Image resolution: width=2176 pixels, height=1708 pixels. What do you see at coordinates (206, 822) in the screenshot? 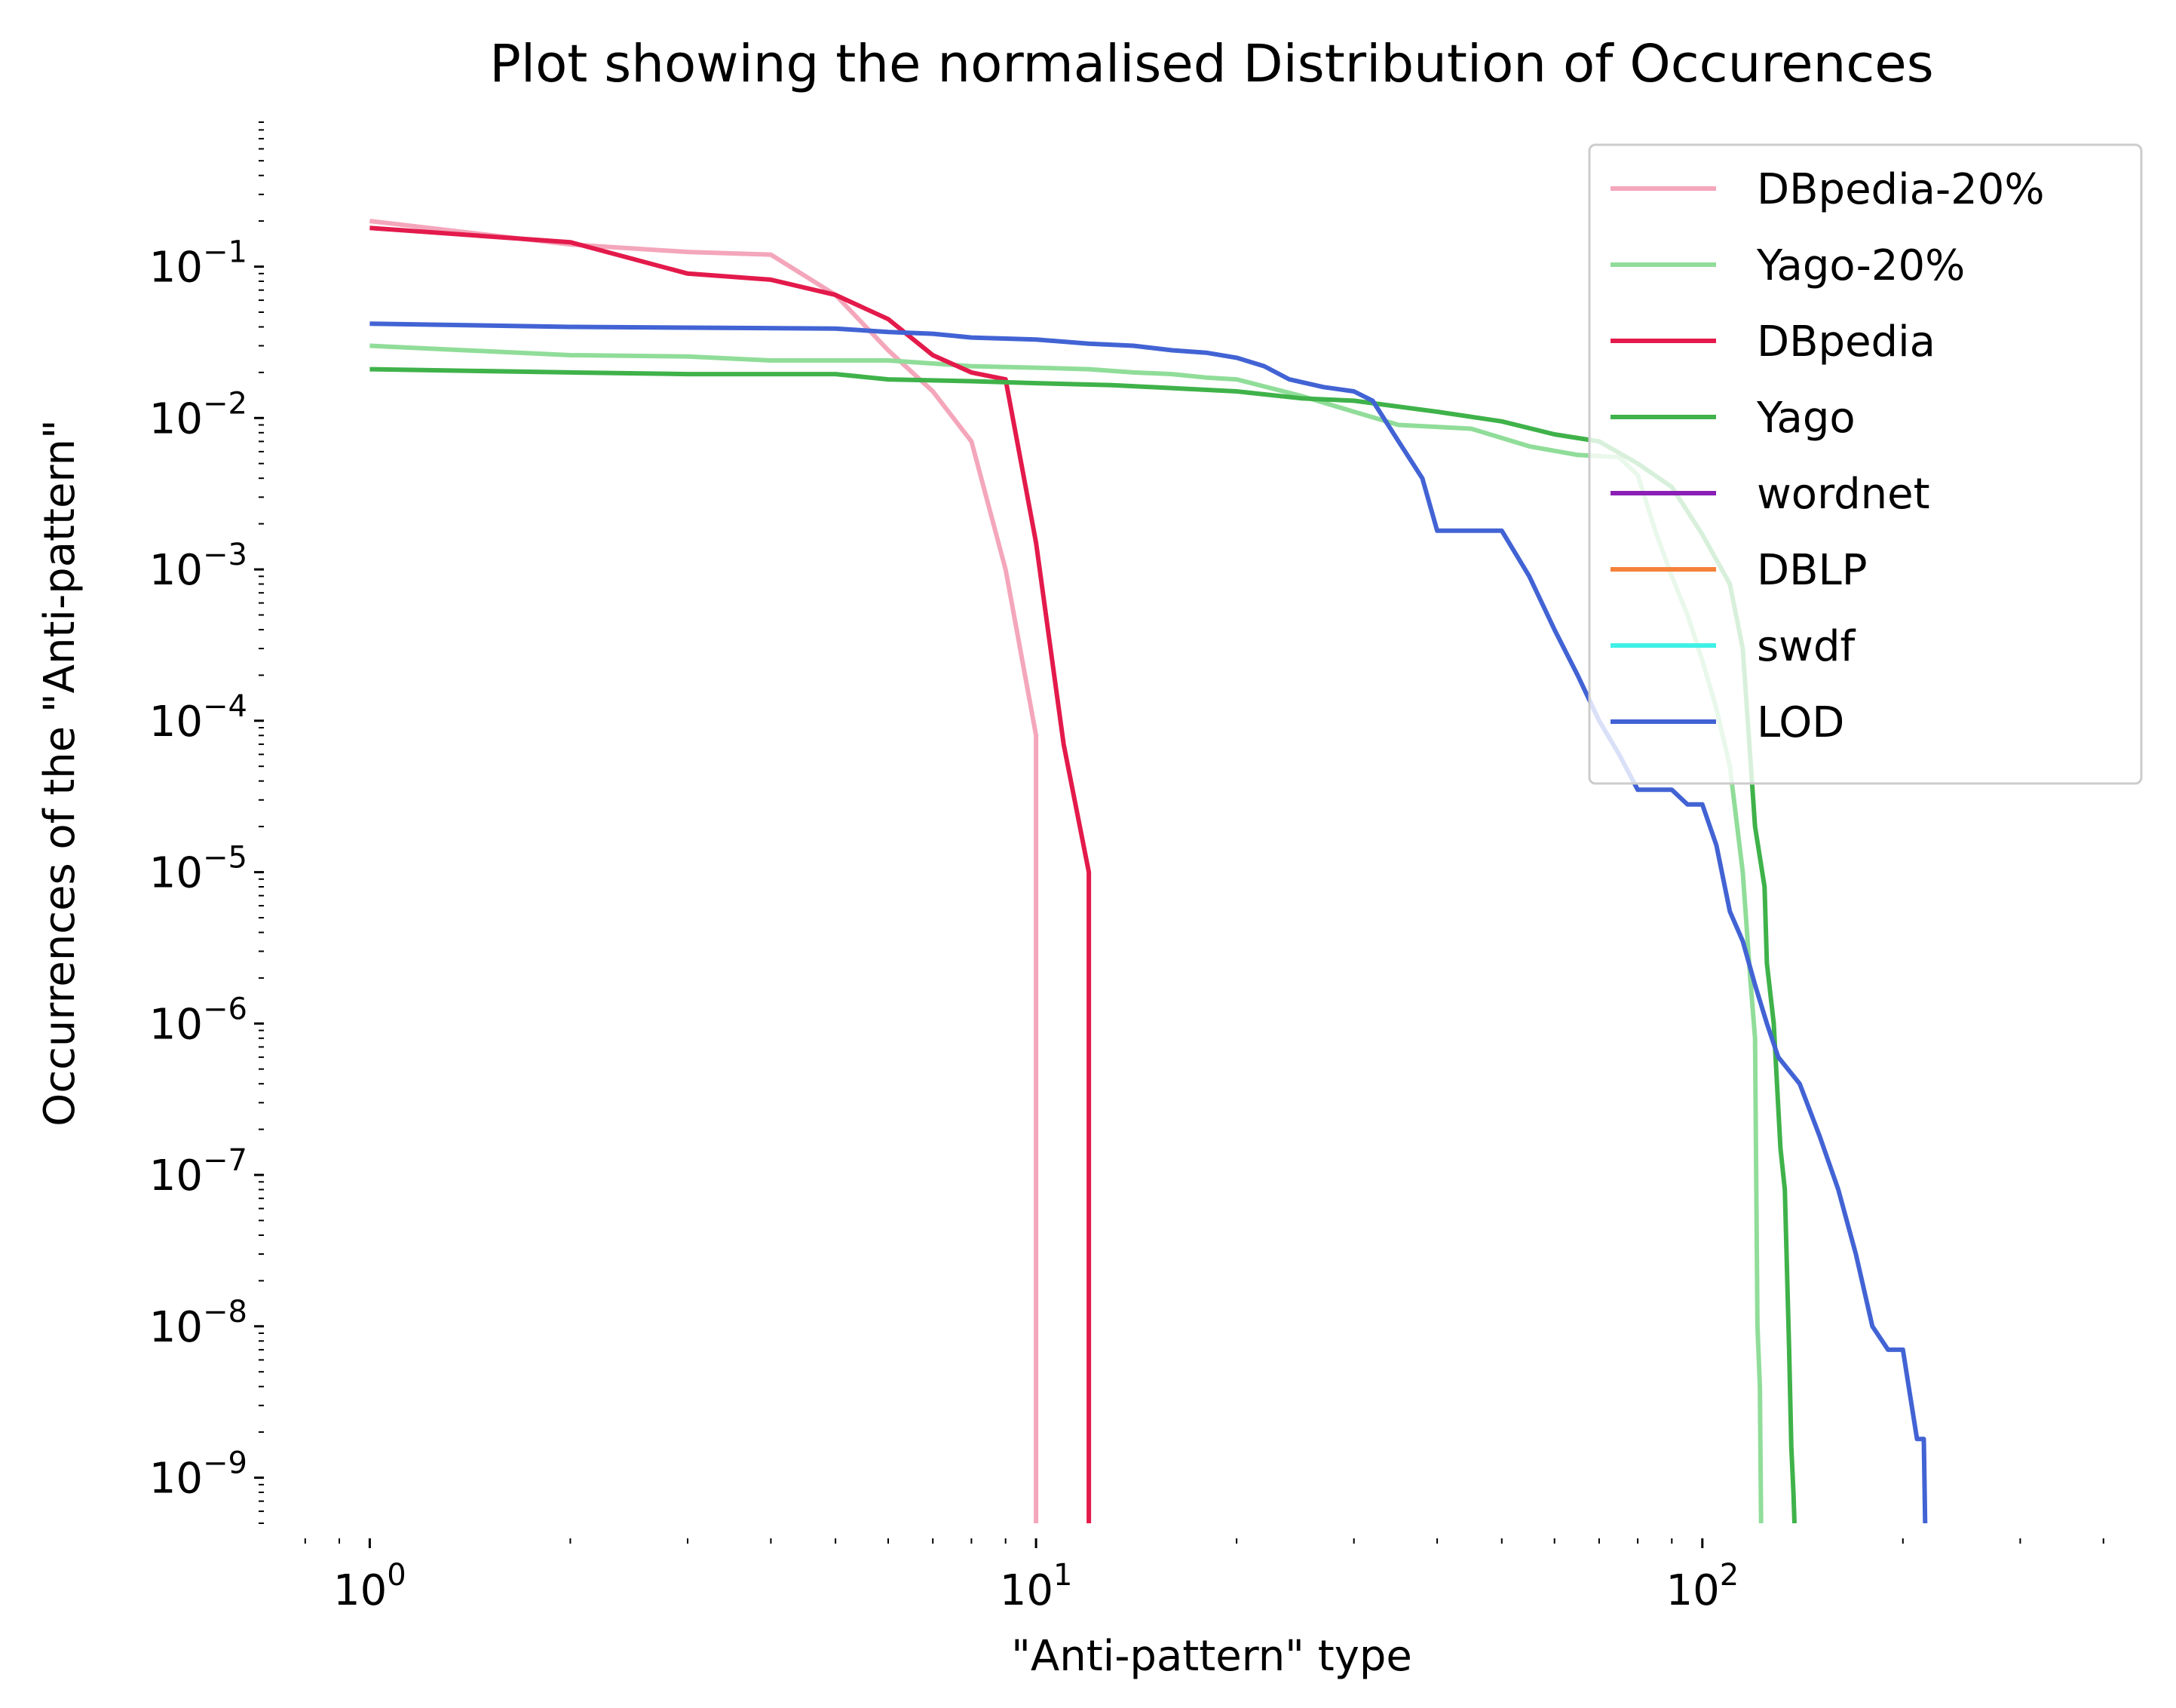
I see `y-axis-ticks: 10⁻¹ 10⁻² 10⁻³ 10⁻⁴ 10⁻⁵ 10⁻⁶ 10⁻⁷ 10⁻⁸ 10⁻⁹` at bounding box center [206, 822].